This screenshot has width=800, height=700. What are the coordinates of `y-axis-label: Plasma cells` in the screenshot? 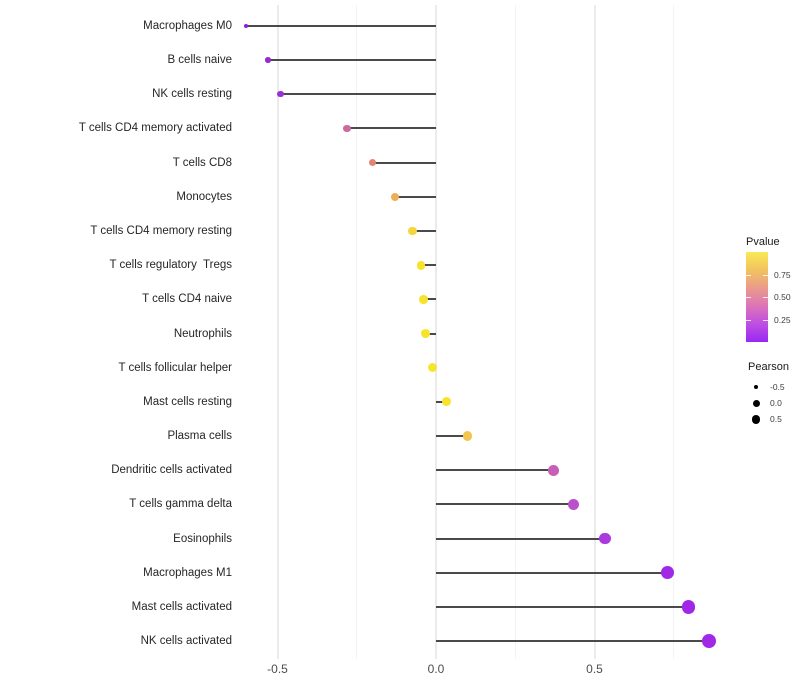 It's located at (199, 436).